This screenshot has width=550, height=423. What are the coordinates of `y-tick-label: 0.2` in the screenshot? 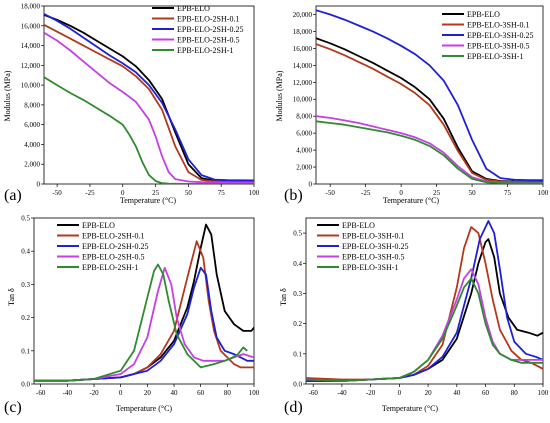 It's located at (25, 318).